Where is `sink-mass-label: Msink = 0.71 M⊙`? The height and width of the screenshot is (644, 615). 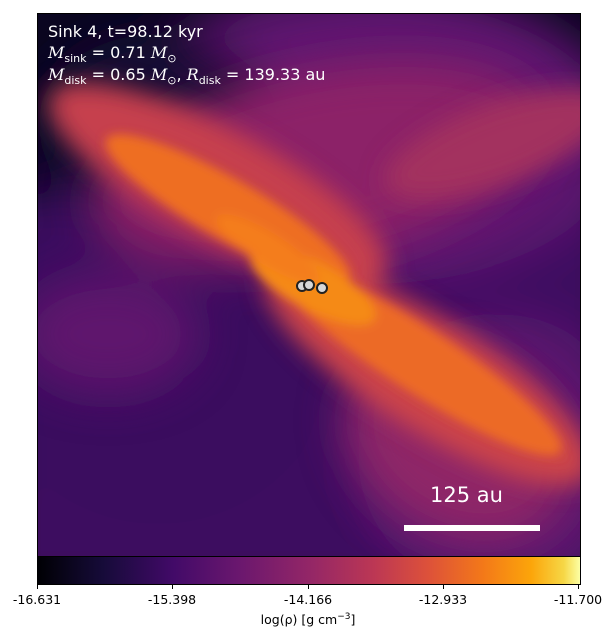 sink-mass-label: Msink = 0.71 M⊙ is located at coordinates (112, 54).